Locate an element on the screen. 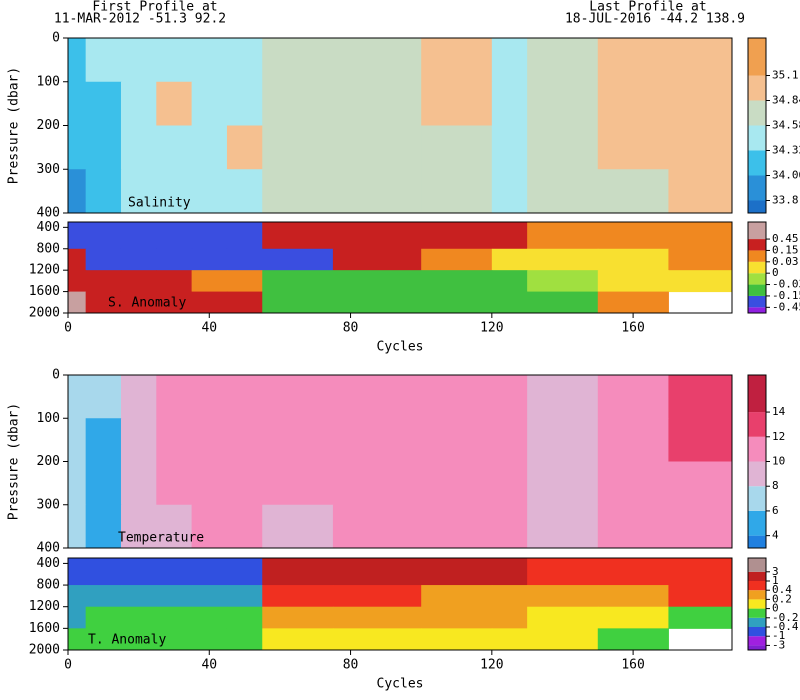 The width and height of the screenshot is (800, 700). colorbar-label: 8 is located at coordinates (775, 485).